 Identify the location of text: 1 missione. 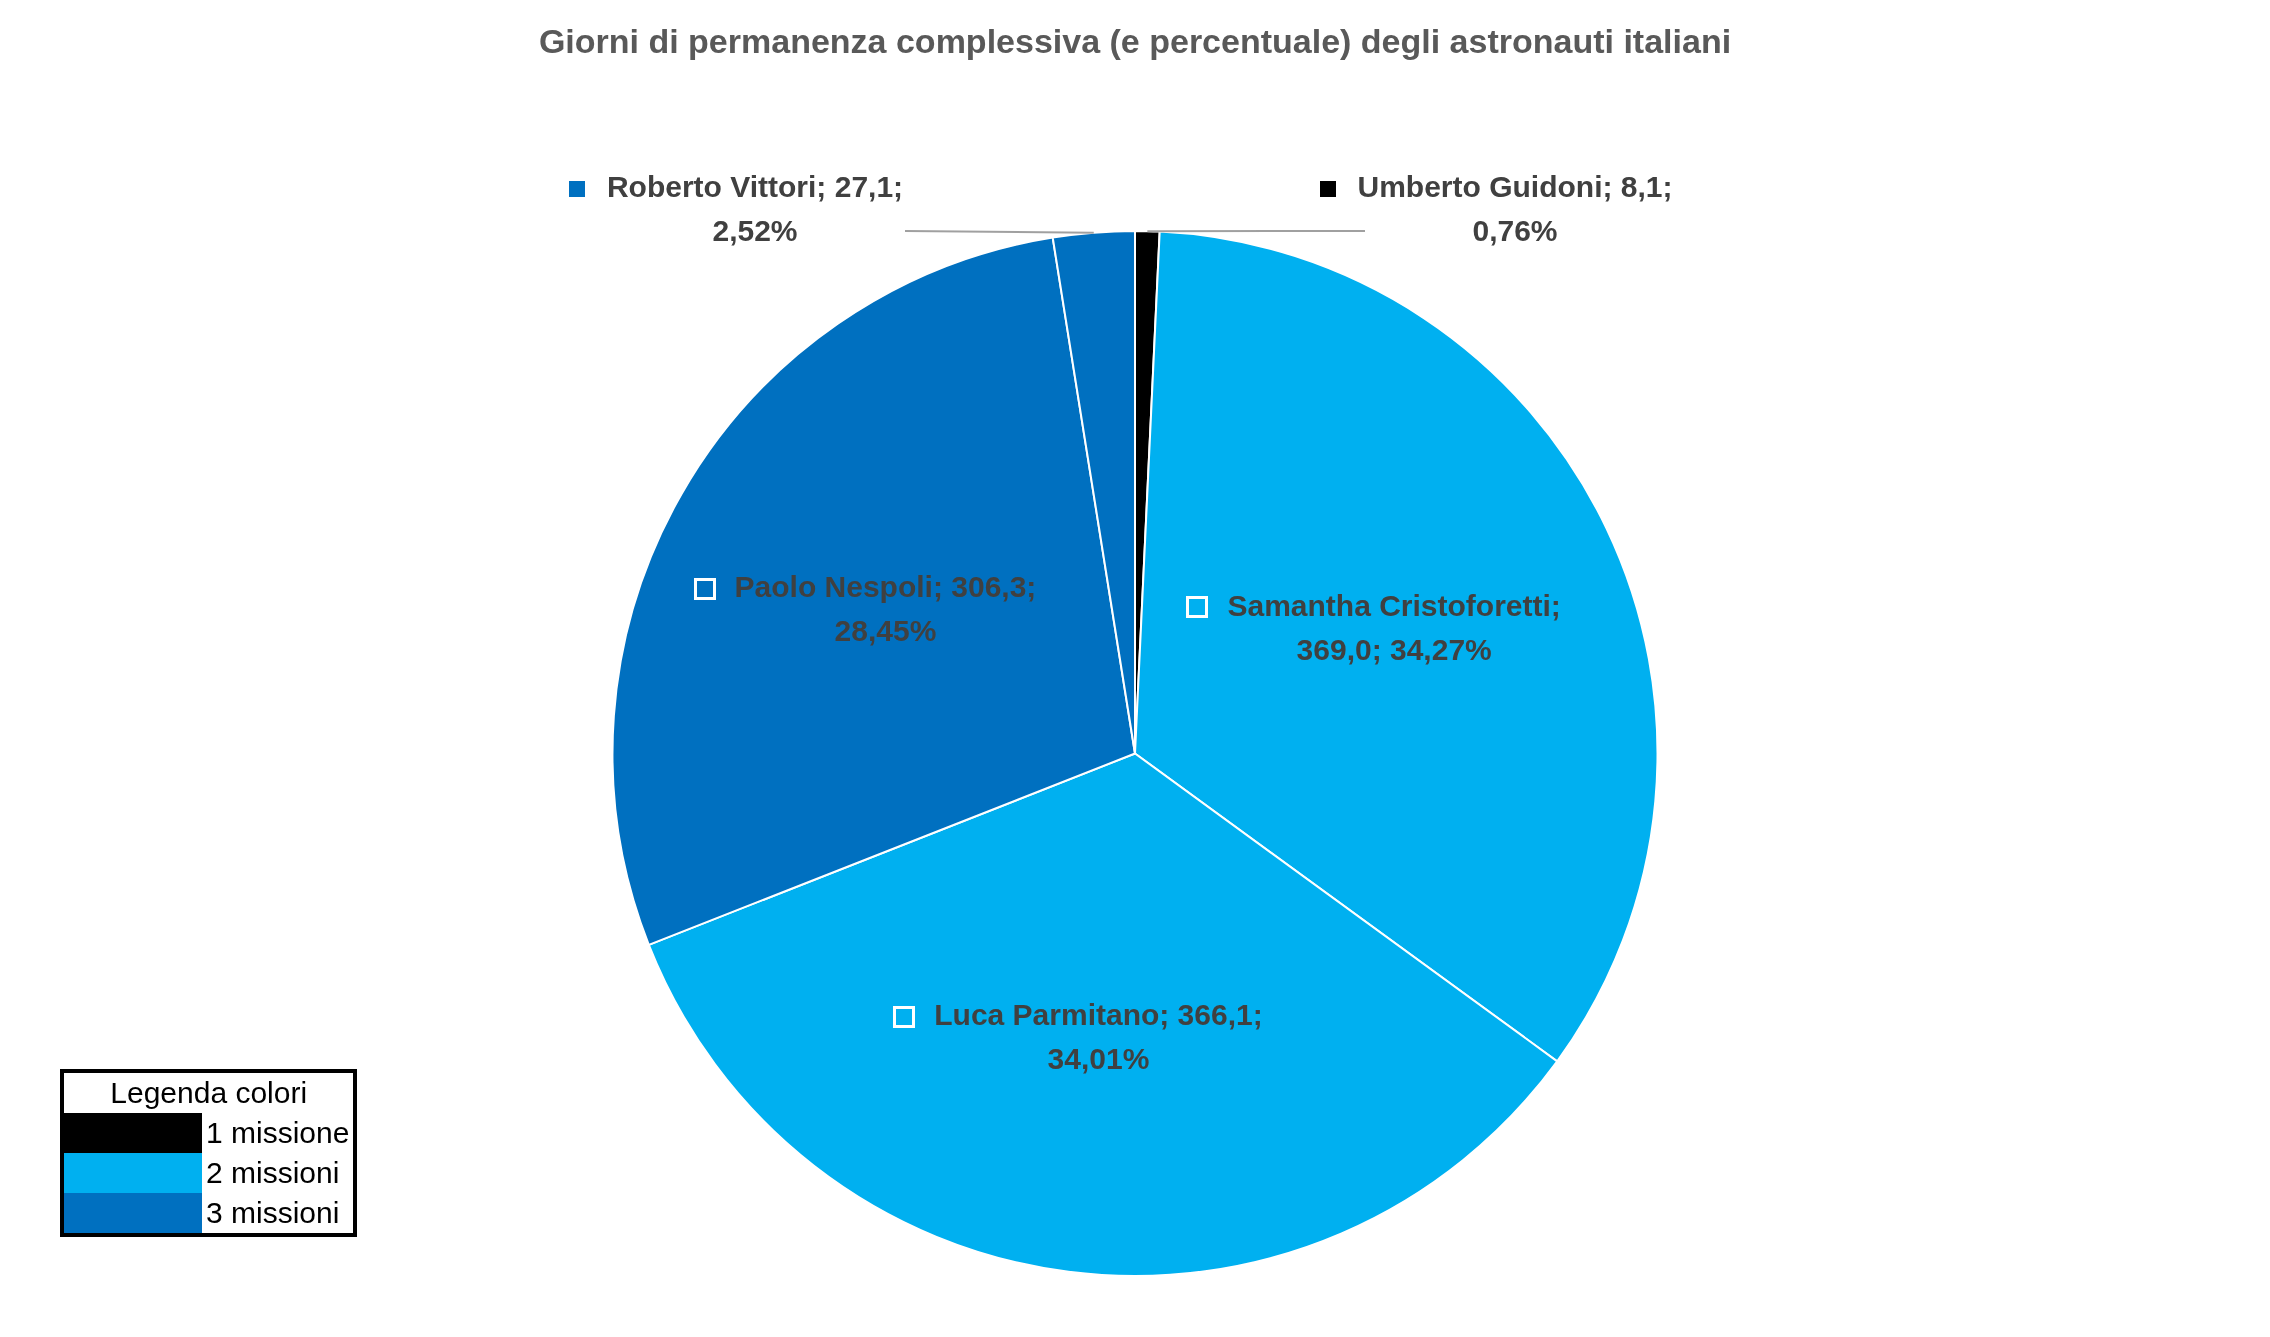
(278, 1133).